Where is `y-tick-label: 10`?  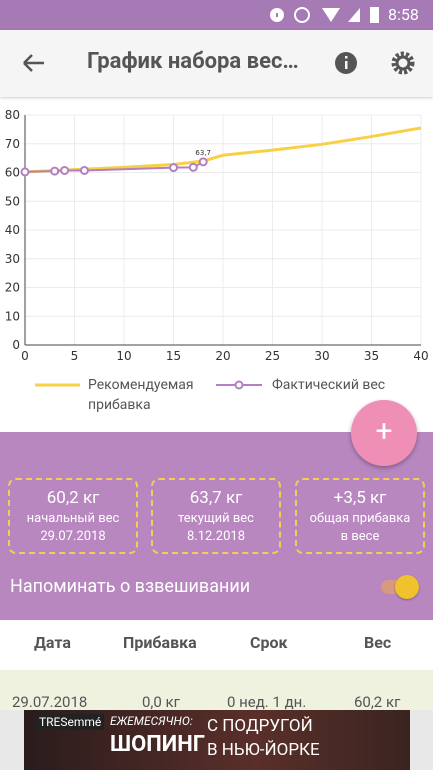 y-tick-label: 10 is located at coordinates (12, 316).